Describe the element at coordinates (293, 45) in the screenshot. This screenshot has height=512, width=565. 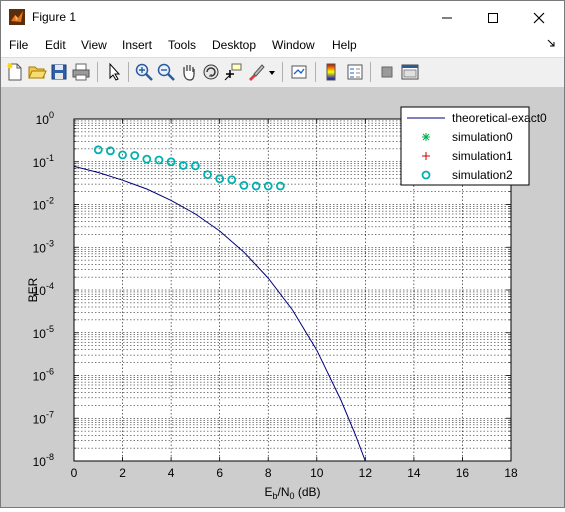
I see `menu-window: Window` at that location.